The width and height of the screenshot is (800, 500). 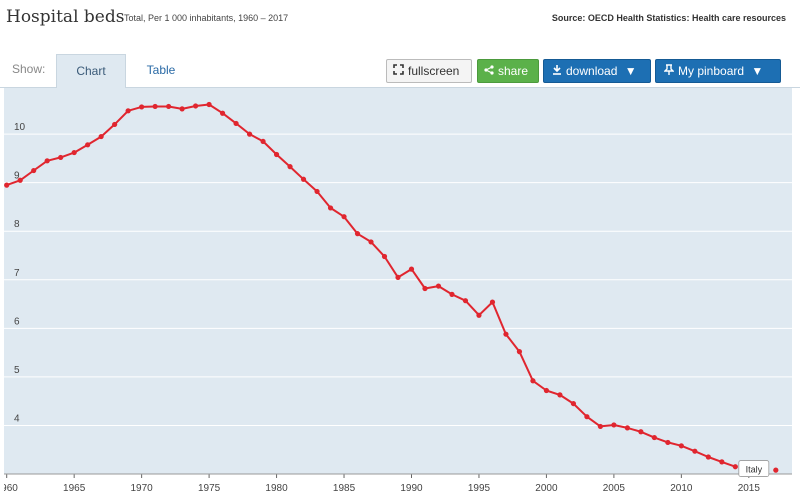 I want to click on tab-table: Table, so click(x=161, y=70).